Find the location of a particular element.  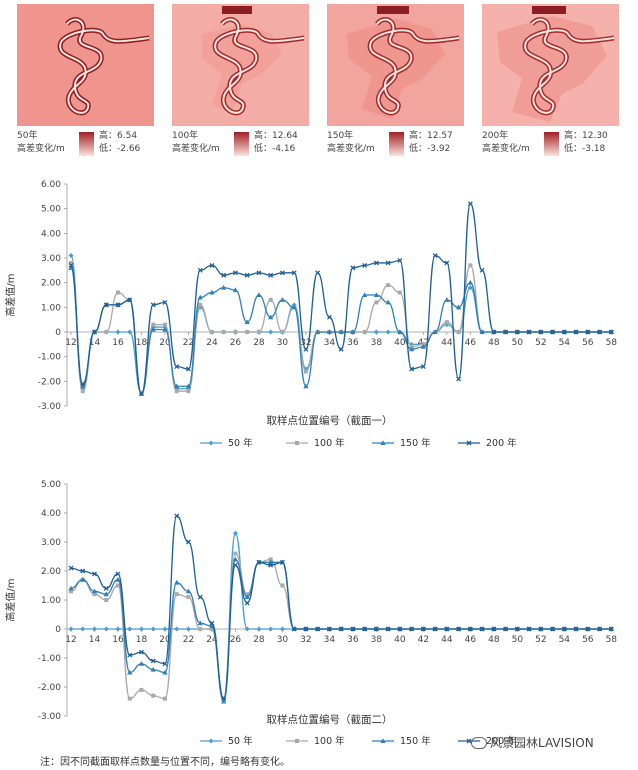

map-50yr-image is located at coordinates (85, 65).